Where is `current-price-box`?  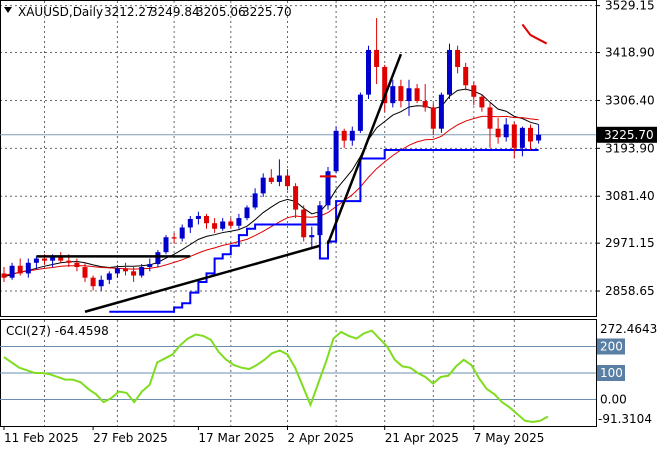 current-price-box is located at coordinates (627, 134).